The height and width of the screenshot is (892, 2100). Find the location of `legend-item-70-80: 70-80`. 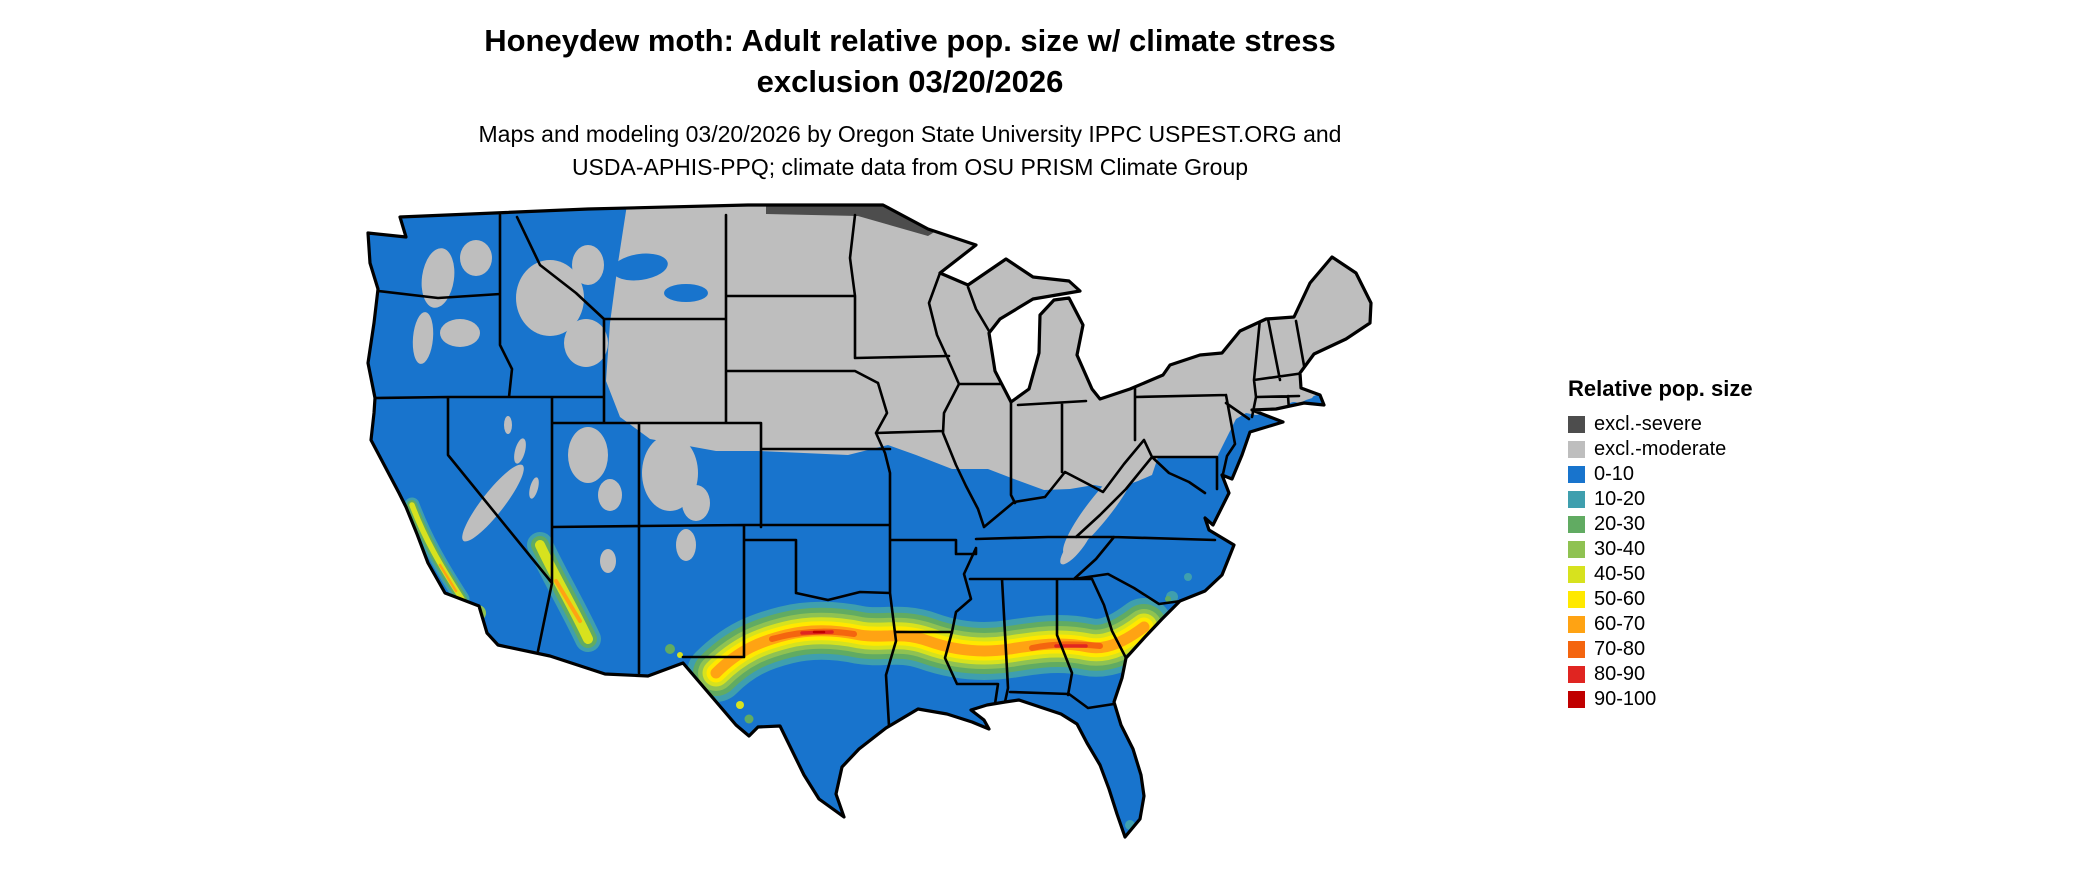

legend-item-70-80: 70-80 is located at coordinates (1660, 649).